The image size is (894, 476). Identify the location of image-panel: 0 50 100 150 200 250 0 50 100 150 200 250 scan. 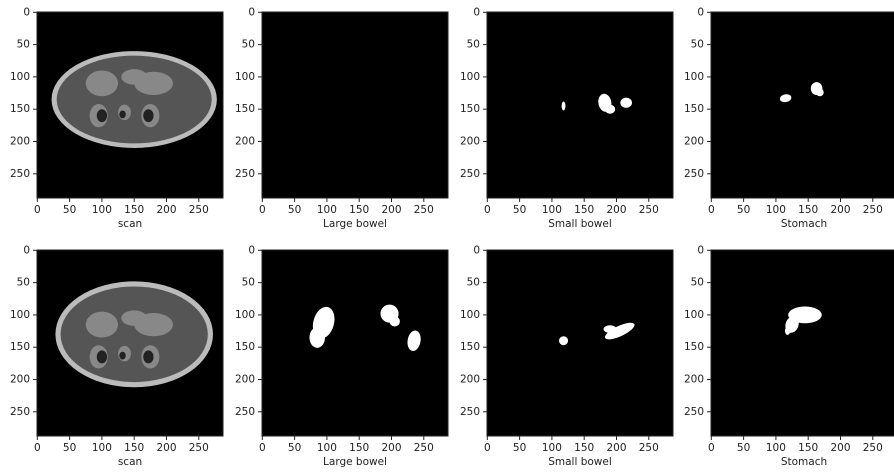
(117, 118).